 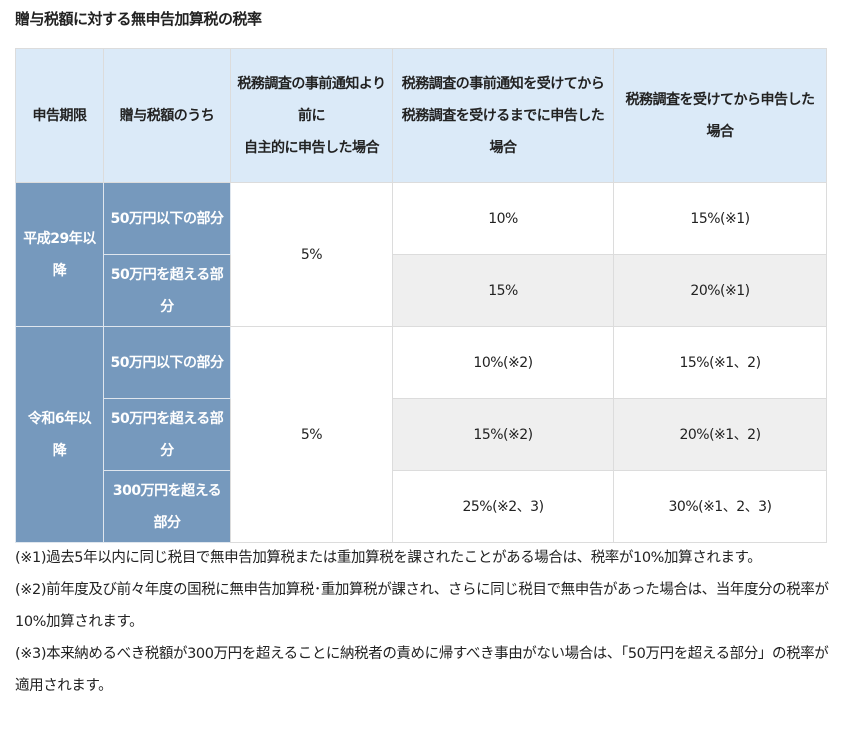 What do you see at coordinates (503, 115) in the screenshot?
I see `header-after-notice: 税務調査の事前通知を受けてから 税務調査を受けるまでに申告した場合` at bounding box center [503, 115].